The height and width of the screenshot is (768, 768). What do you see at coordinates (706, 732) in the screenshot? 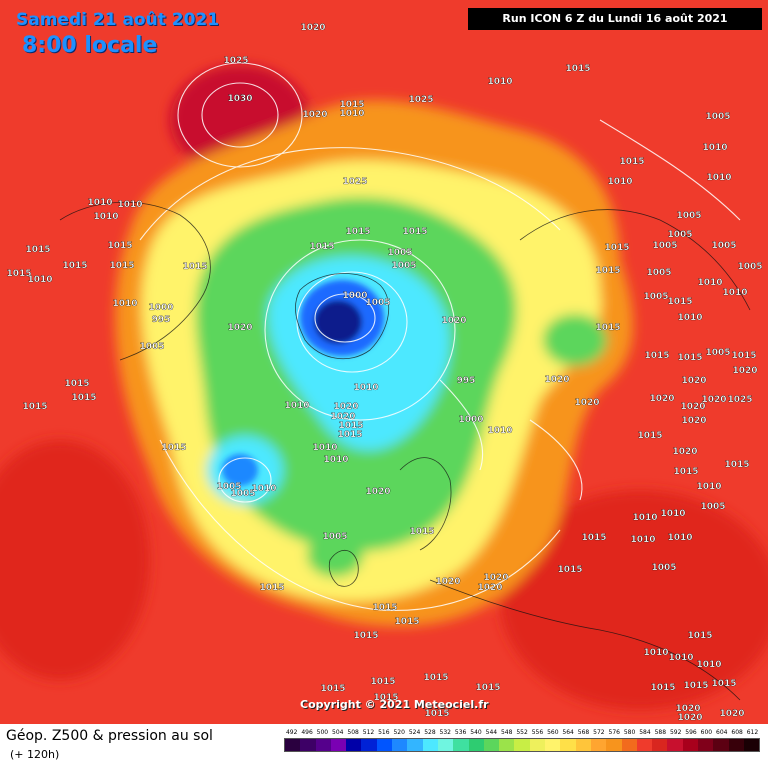
I see `scale-label: 600` at bounding box center [706, 732].